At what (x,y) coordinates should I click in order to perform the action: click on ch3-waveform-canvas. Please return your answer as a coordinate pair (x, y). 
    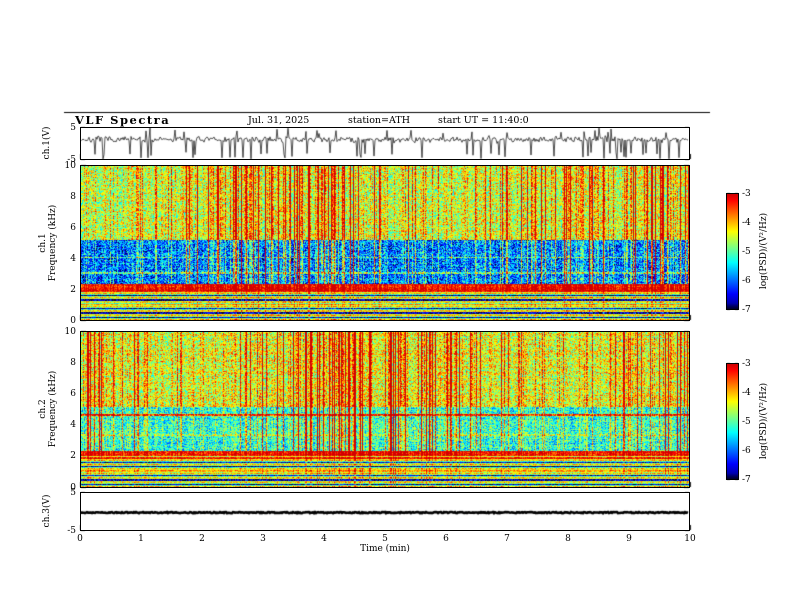
    Looking at the image, I should click on (385, 511).